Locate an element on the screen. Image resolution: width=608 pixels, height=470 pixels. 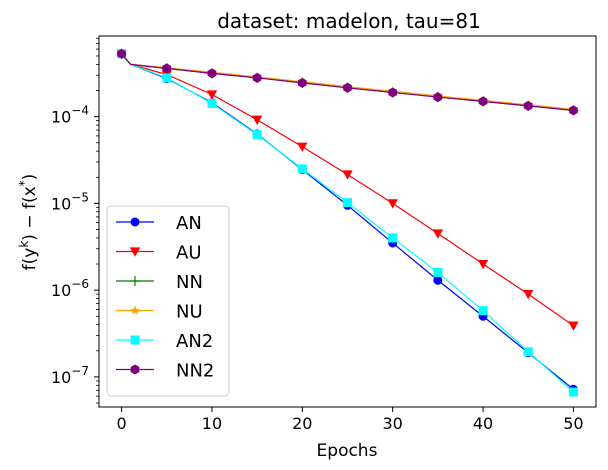
x-tick-label: 40 is located at coordinates (483, 423).